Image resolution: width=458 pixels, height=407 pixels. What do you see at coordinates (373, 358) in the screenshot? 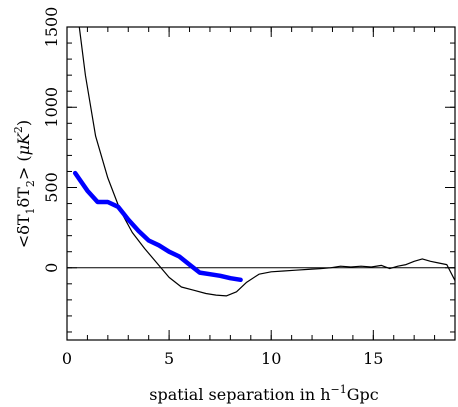
I see `x-tick-label: 15` at bounding box center [373, 358].